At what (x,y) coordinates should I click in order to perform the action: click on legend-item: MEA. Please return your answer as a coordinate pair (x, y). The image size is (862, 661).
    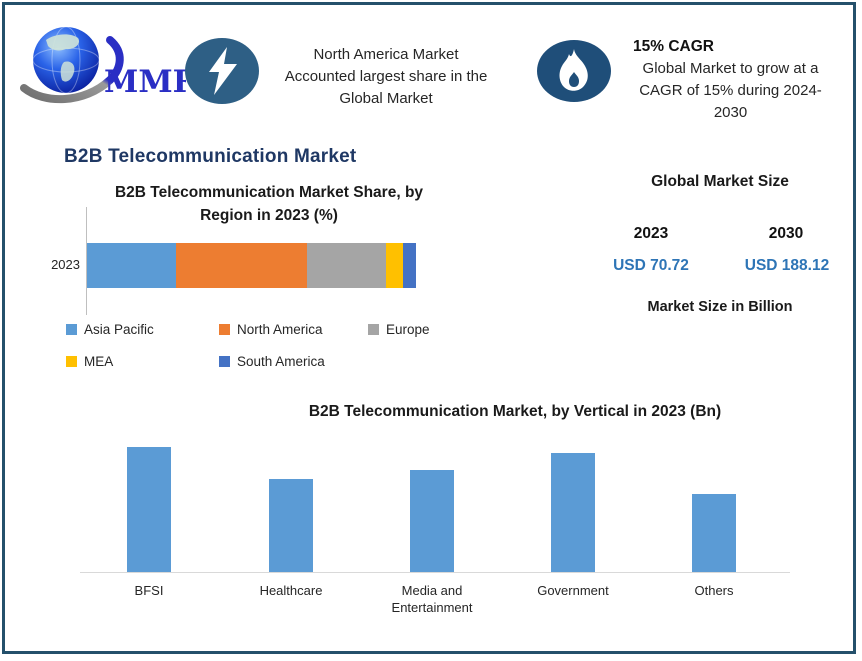
    Looking at the image, I should click on (89, 361).